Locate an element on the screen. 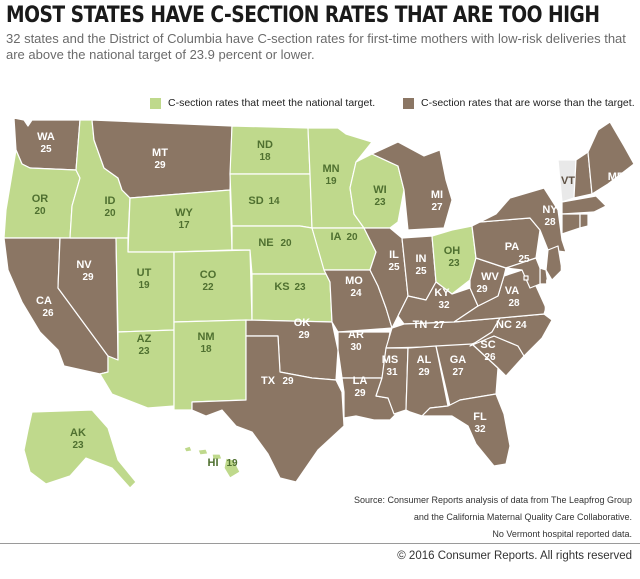 This screenshot has width=640, height=579. label-HI: HI is located at coordinates (213, 463).